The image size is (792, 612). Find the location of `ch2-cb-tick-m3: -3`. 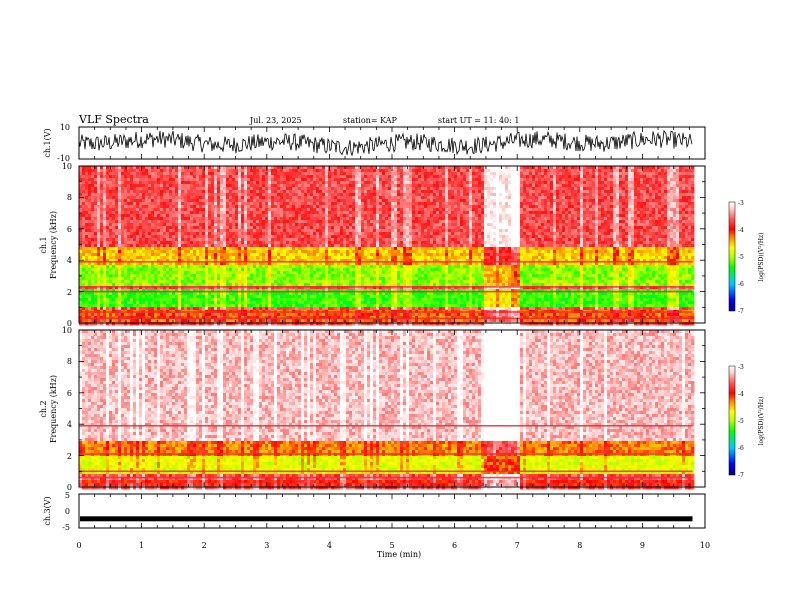

ch2-cb-tick-m3: -3 is located at coordinates (741, 367).